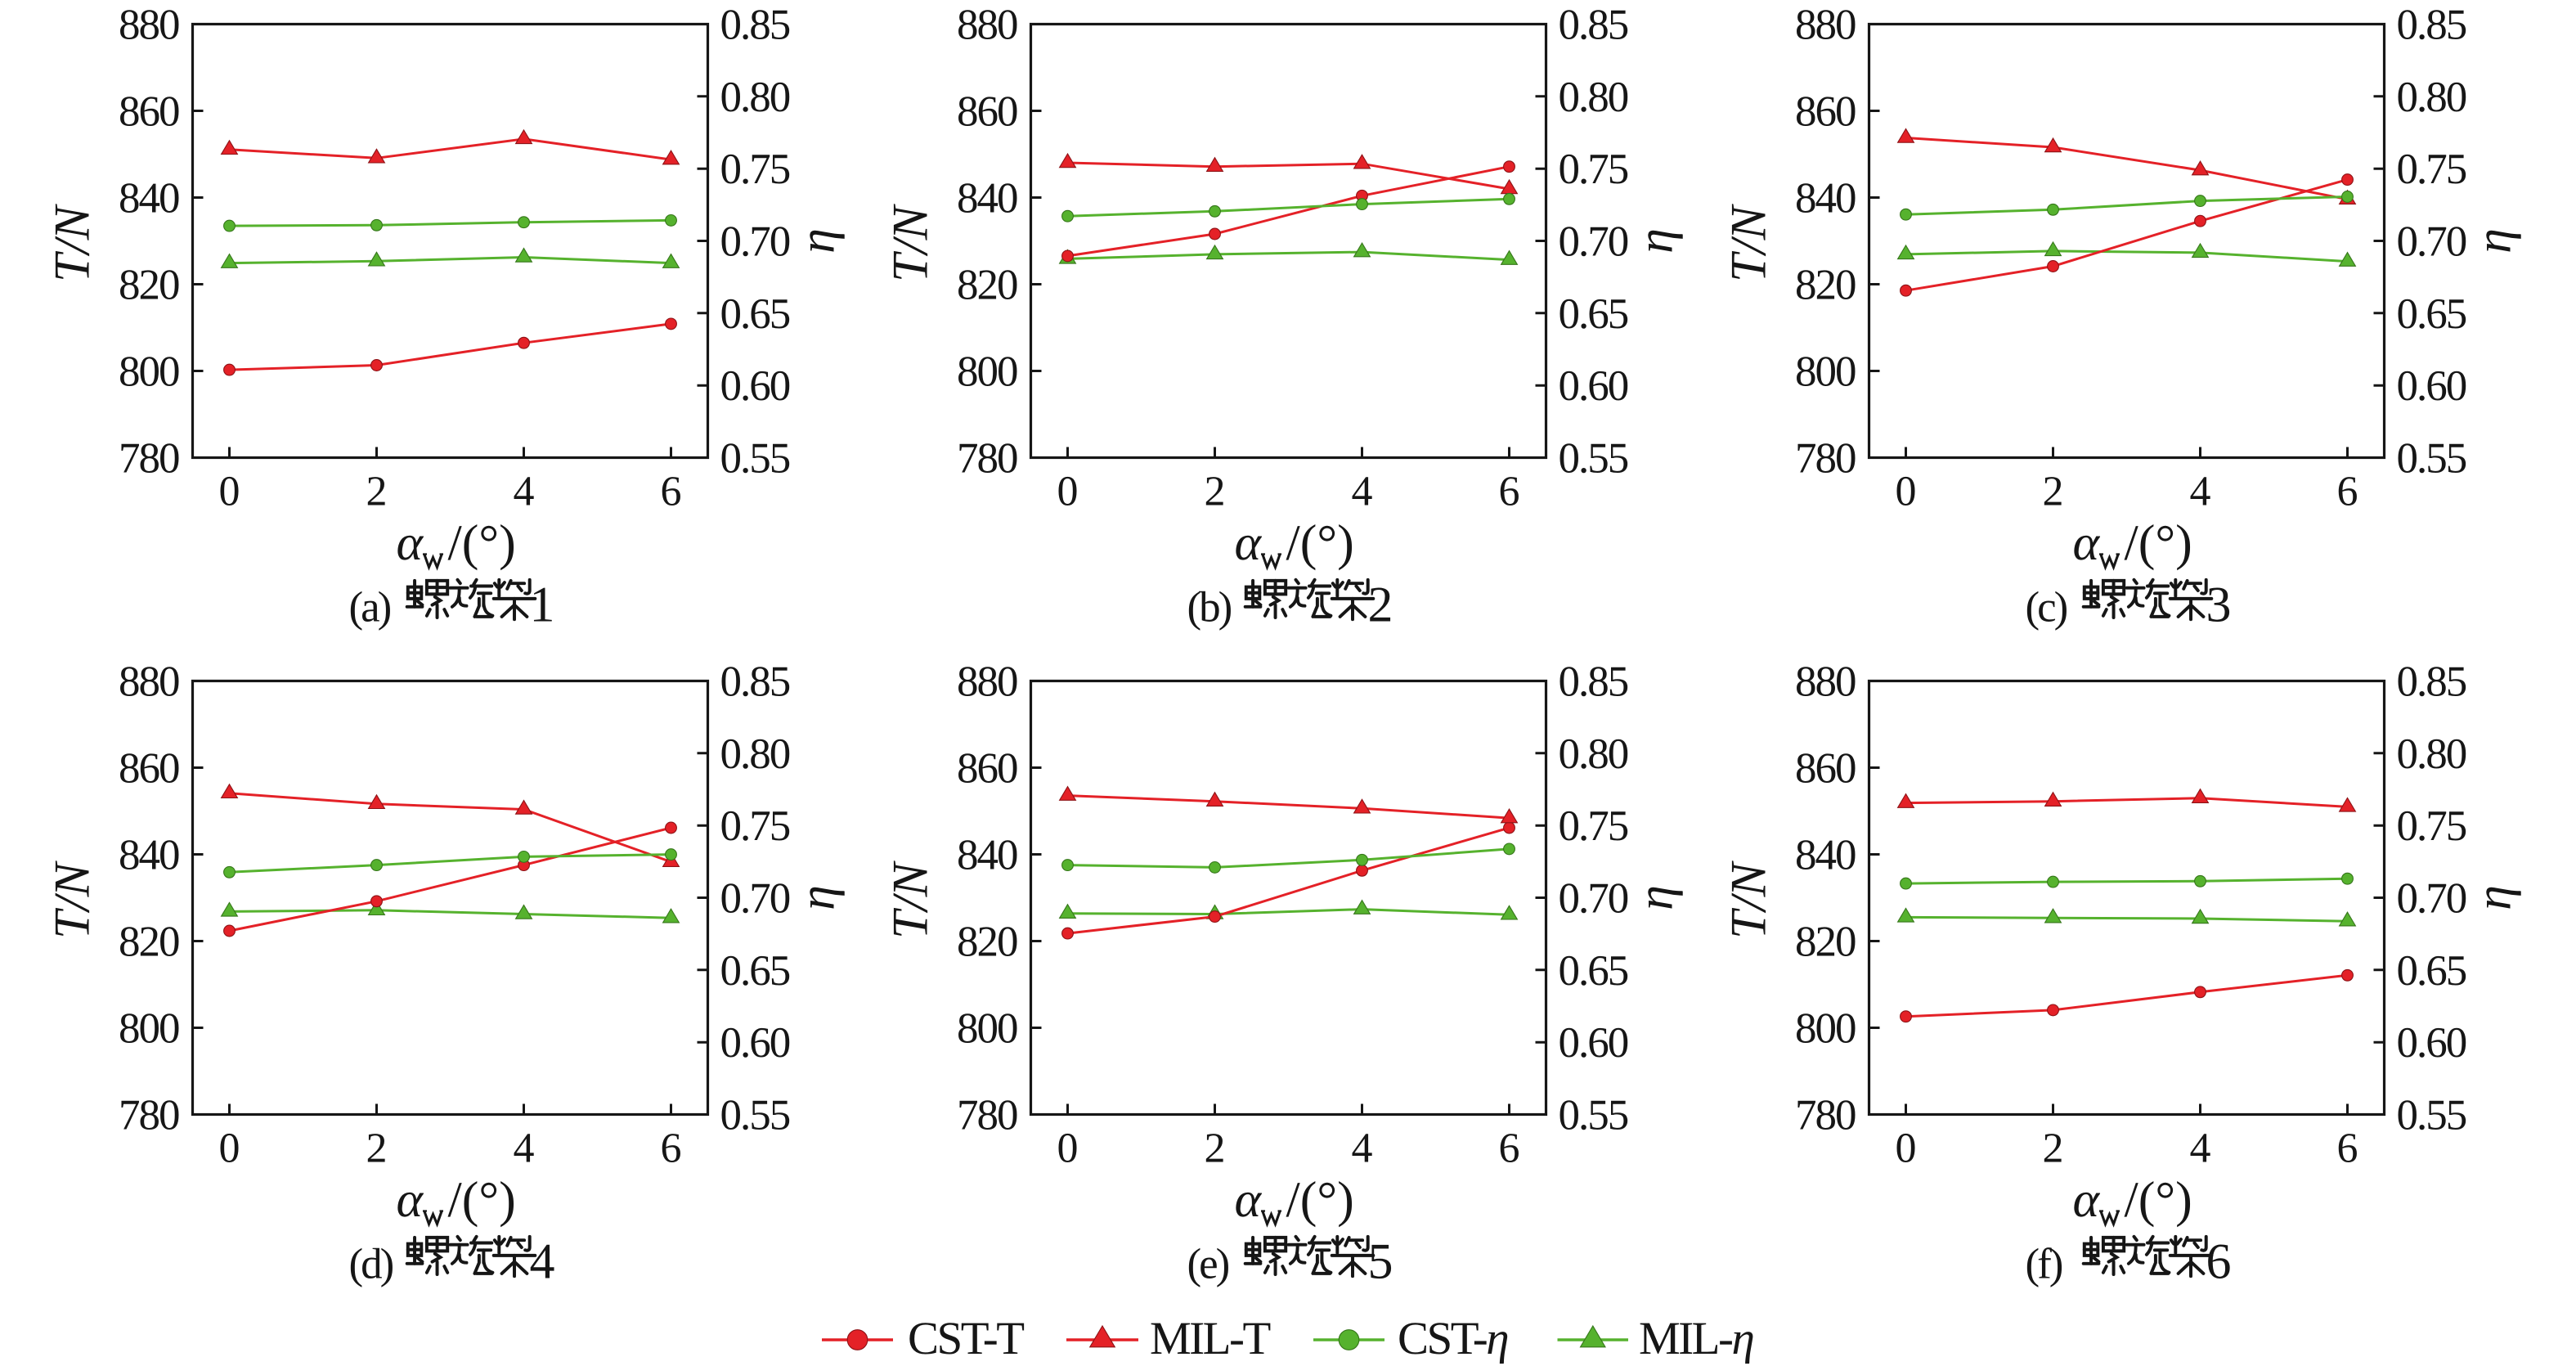 The width and height of the screenshot is (2576, 1366). Describe the element at coordinates (1208, 1264) in the screenshot. I see `svg-text: (e)` at that location.